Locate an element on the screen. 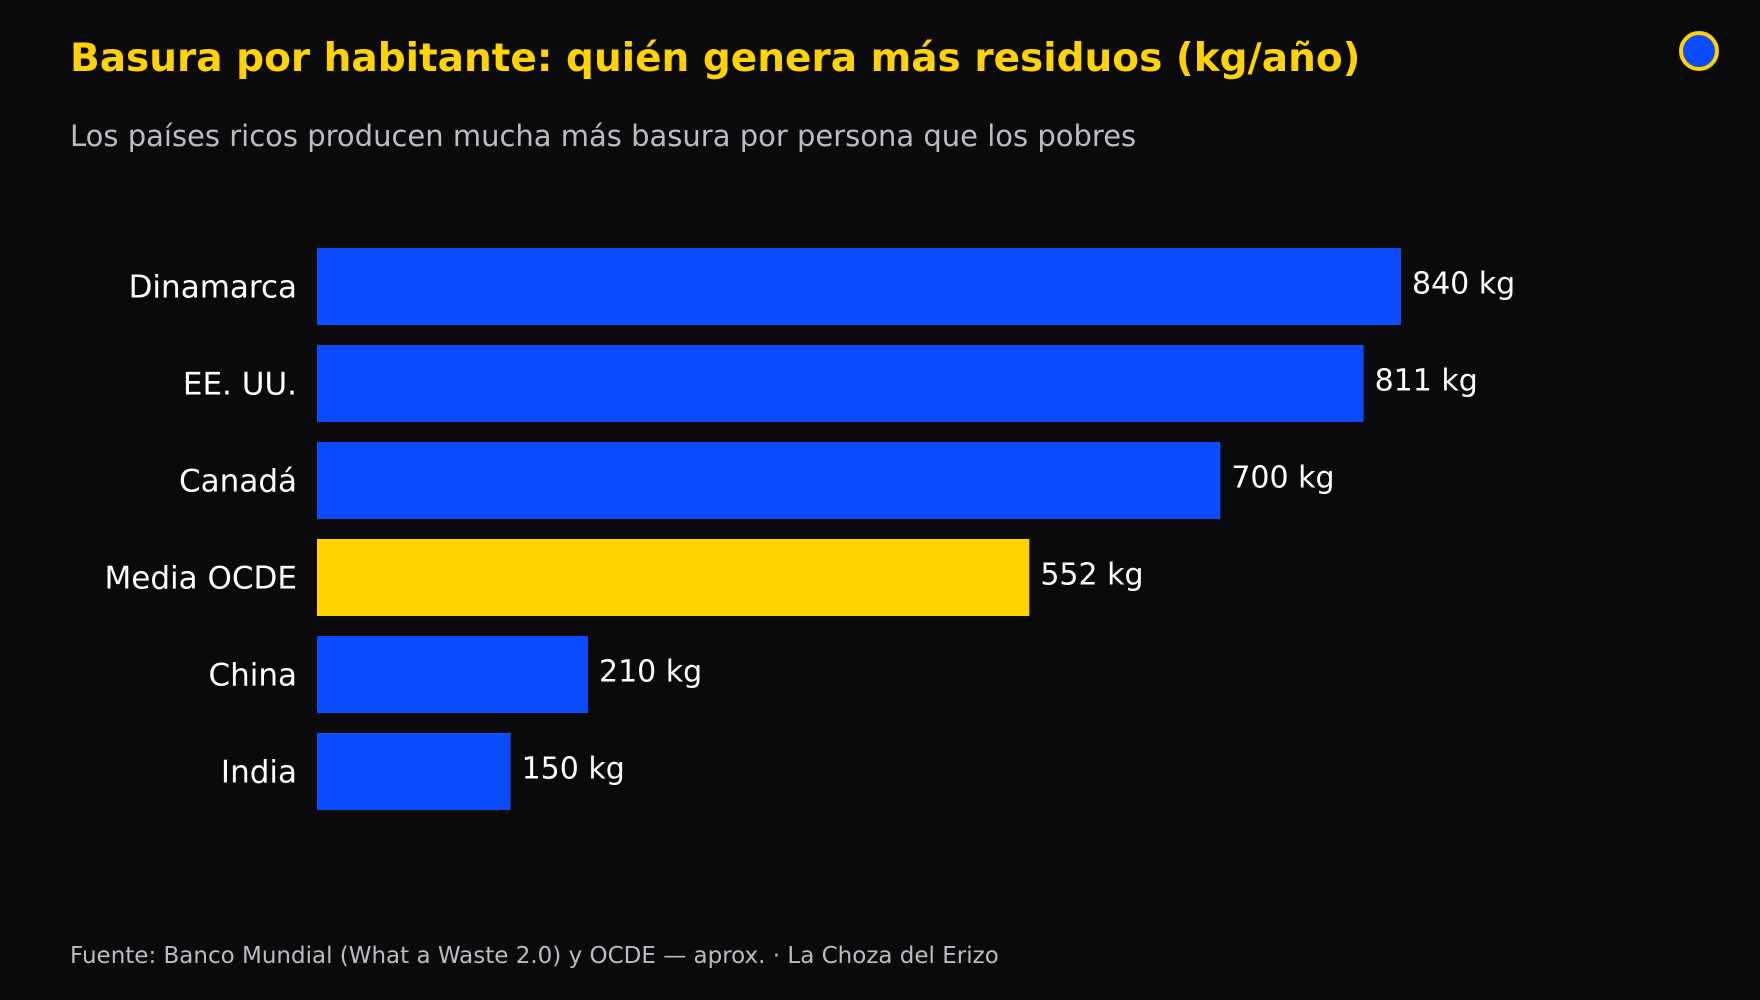 This screenshot has height=1000, width=1760. category-label-dinamarca: Dinamarca is located at coordinates (213, 288).